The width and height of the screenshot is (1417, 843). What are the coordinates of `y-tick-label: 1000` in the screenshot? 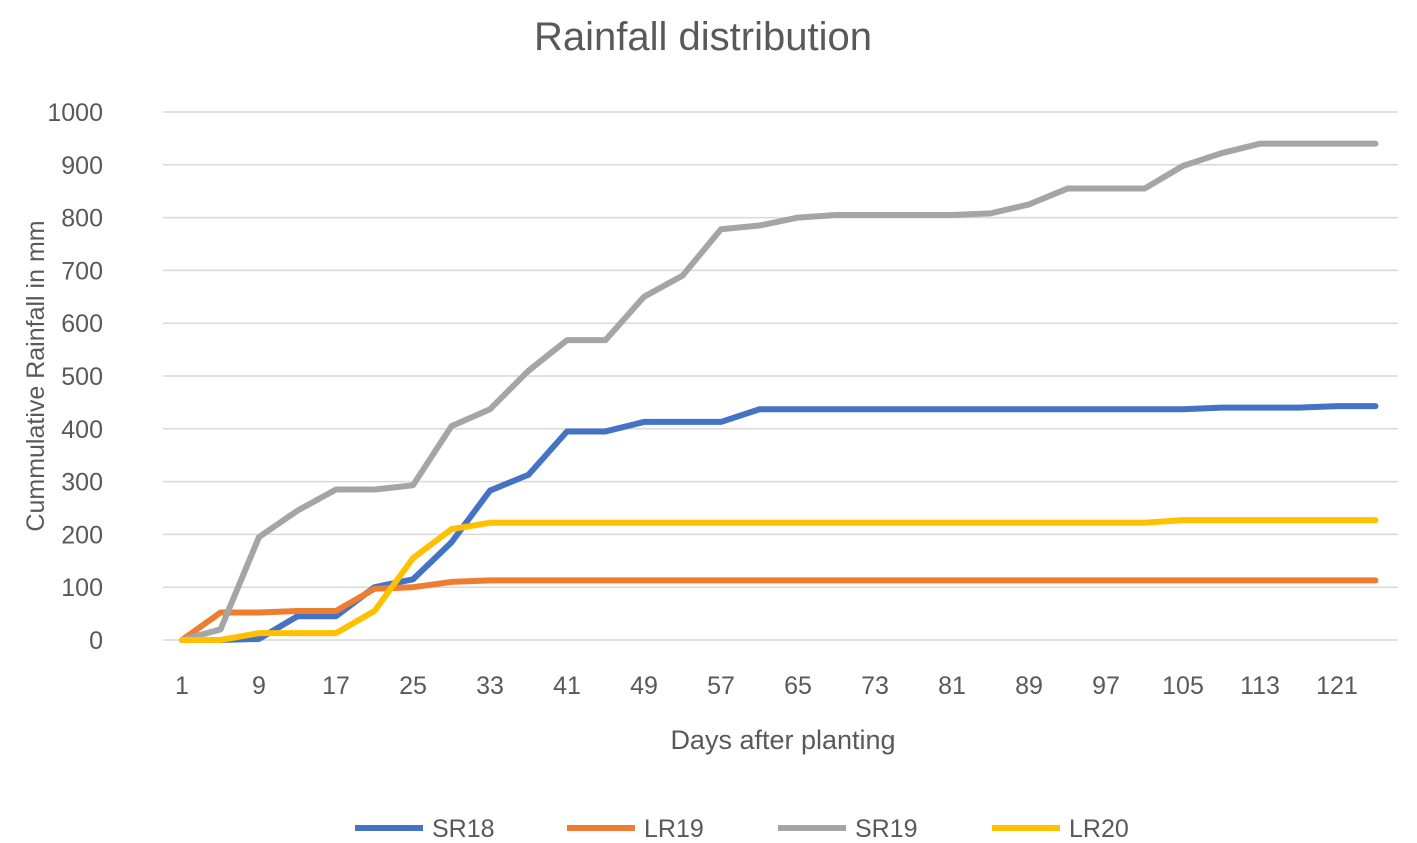 It's located at (75, 113).